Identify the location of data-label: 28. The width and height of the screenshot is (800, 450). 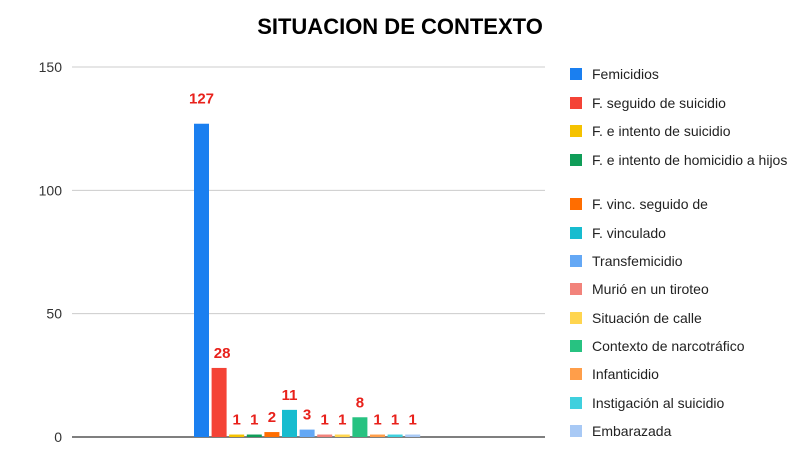
(222, 353).